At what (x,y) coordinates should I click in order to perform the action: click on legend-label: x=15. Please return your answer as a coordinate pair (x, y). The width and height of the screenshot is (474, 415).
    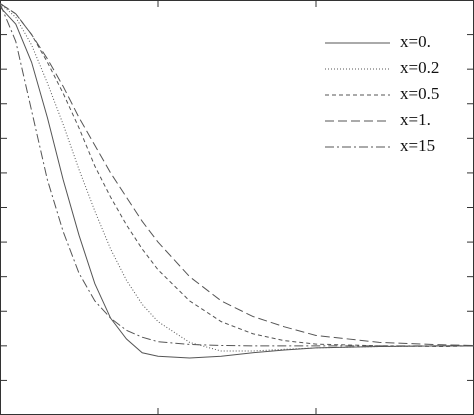
    Looking at the image, I should click on (417, 145).